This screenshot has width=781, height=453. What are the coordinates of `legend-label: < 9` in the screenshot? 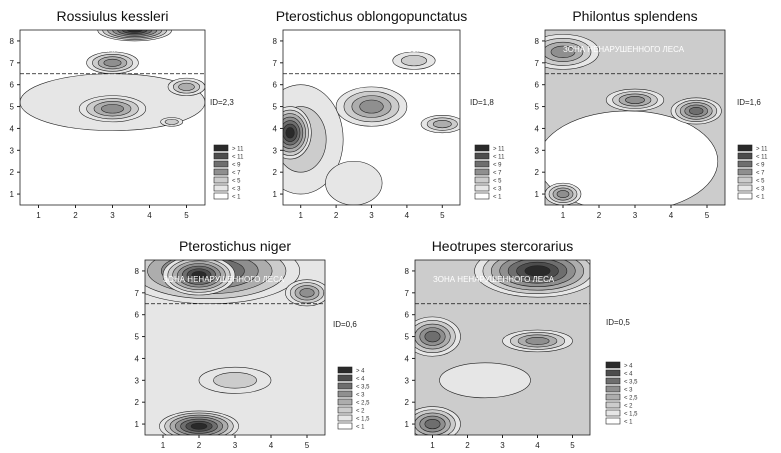 It's located at (760, 166).